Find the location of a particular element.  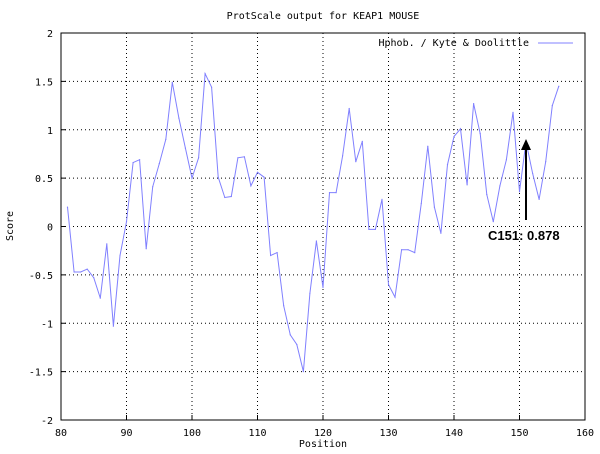

y-tick-label: 2 is located at coordinates (50, 34).